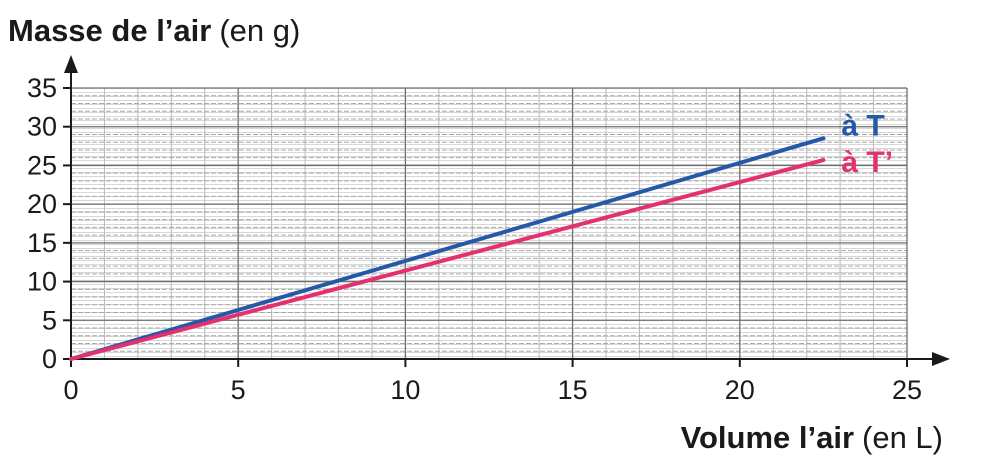  Describe the element at coordinates (49, 359) in the screenshot. I see `y-tick-label: 0` at that location.